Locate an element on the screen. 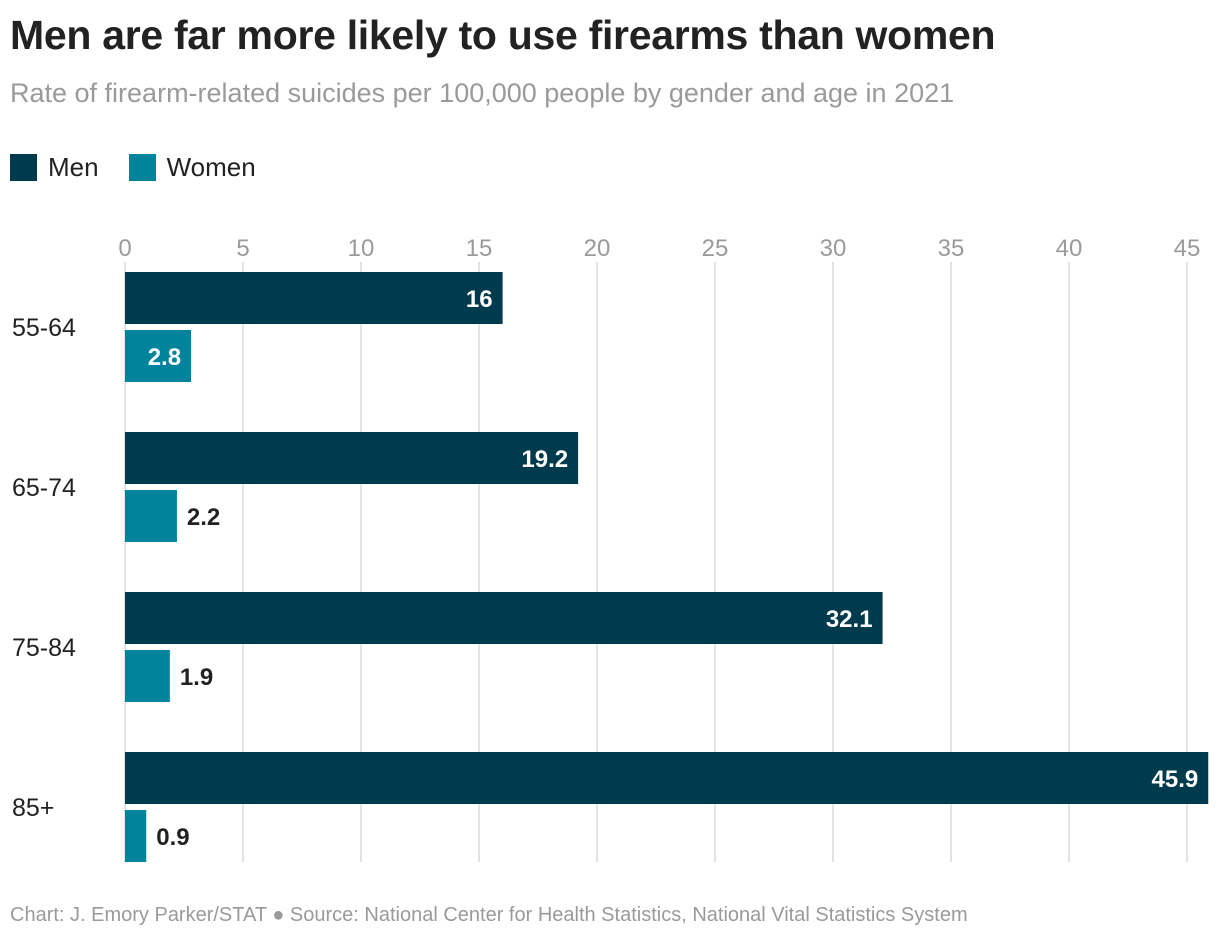  x-tick-label: 5 is located at coordinates (242, 248).